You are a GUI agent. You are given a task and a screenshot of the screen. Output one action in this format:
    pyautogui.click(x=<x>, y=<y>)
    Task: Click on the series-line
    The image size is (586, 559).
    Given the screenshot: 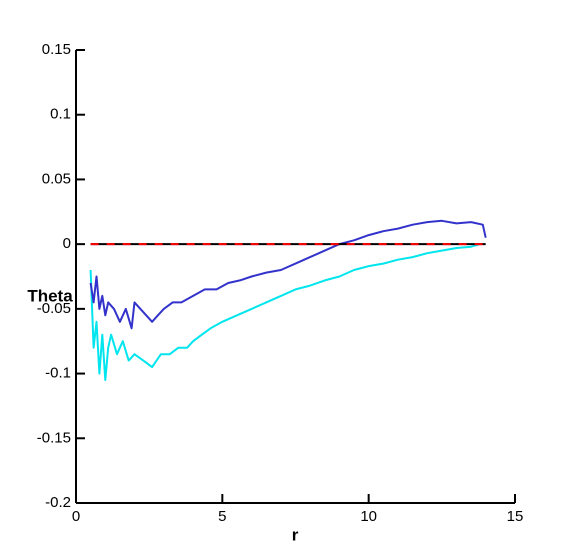 What is the action you would take?
    pyautogui.click(x=288, y=274)
    